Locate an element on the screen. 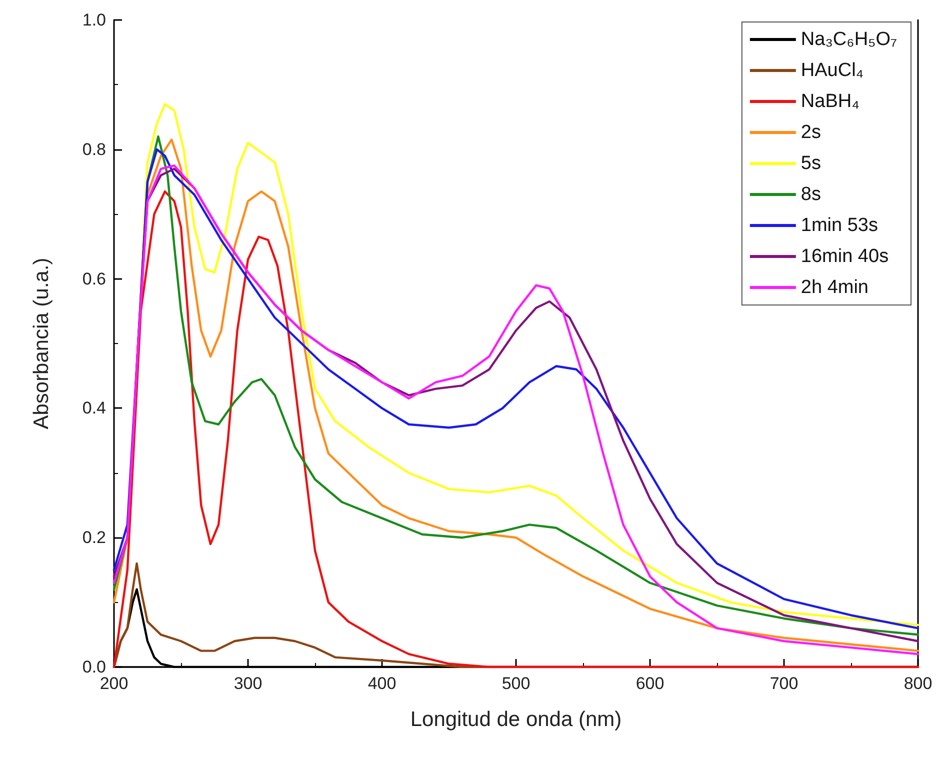 Image resolution: width=941 pixels, height=766 pixels. legend-label: NaBH₄ is located at coordinates (830, 101).